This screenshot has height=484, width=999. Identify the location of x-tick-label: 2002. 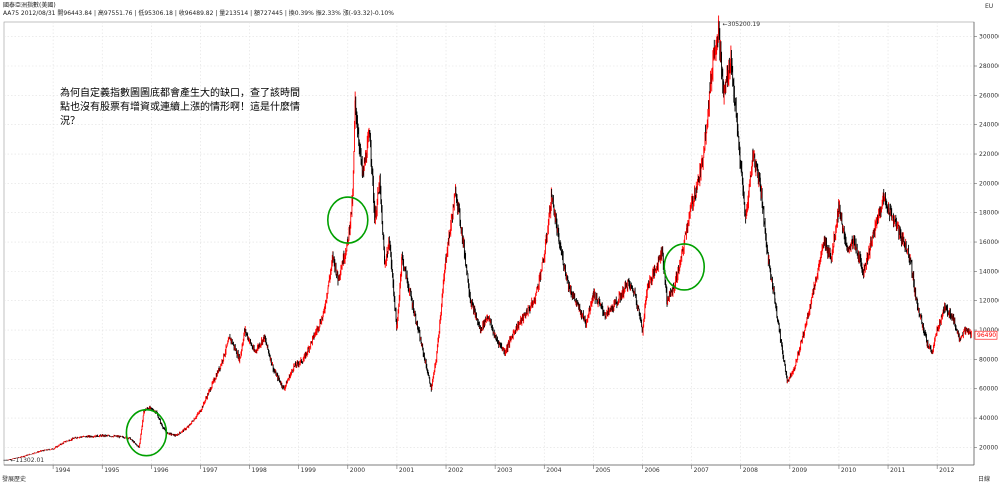
(455, 470).